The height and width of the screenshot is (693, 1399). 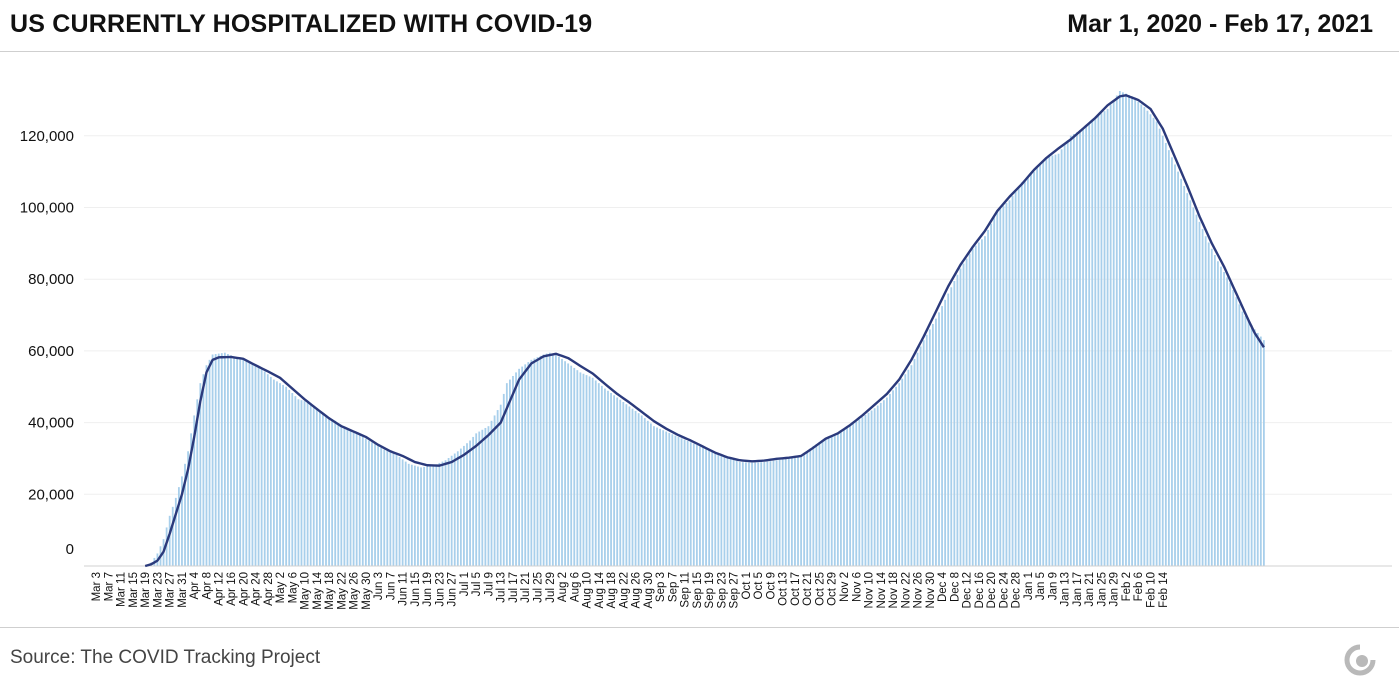 I want to click on x-tick-label: May 26, so click(x=355, y=591).